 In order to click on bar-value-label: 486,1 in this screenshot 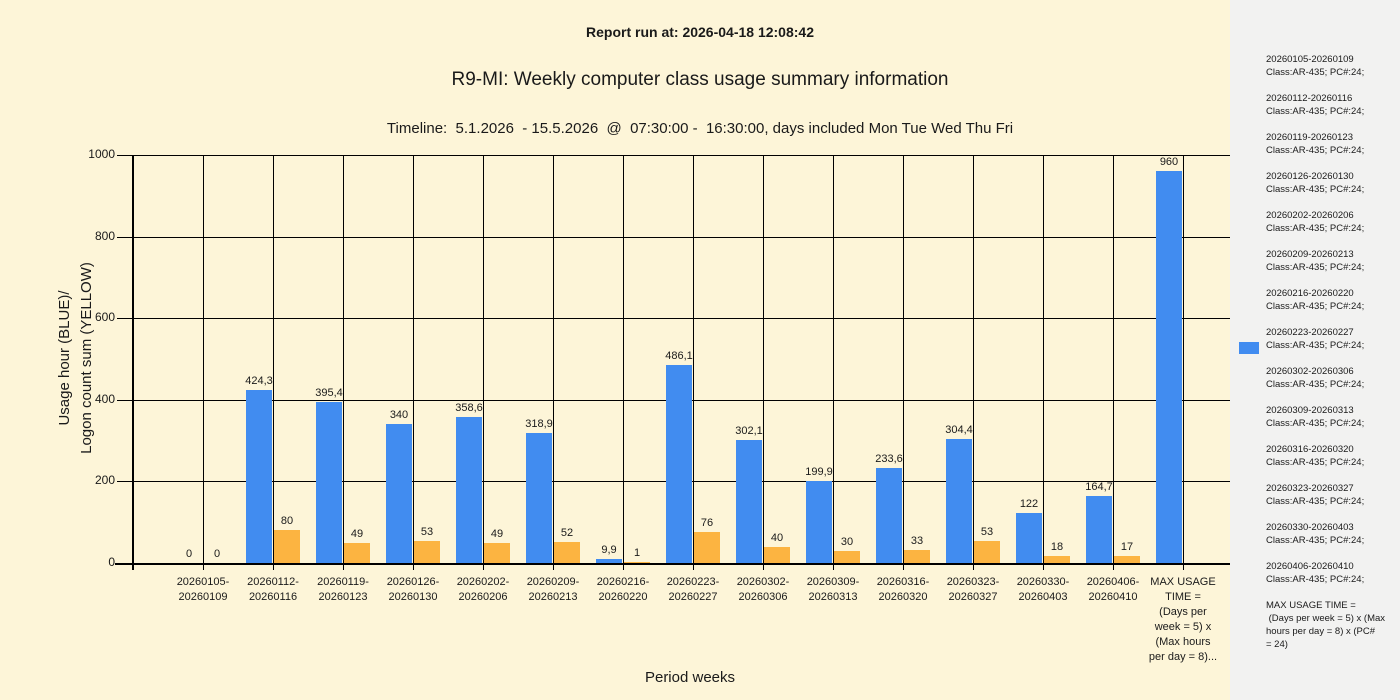, I will do `click(679, 356)`.